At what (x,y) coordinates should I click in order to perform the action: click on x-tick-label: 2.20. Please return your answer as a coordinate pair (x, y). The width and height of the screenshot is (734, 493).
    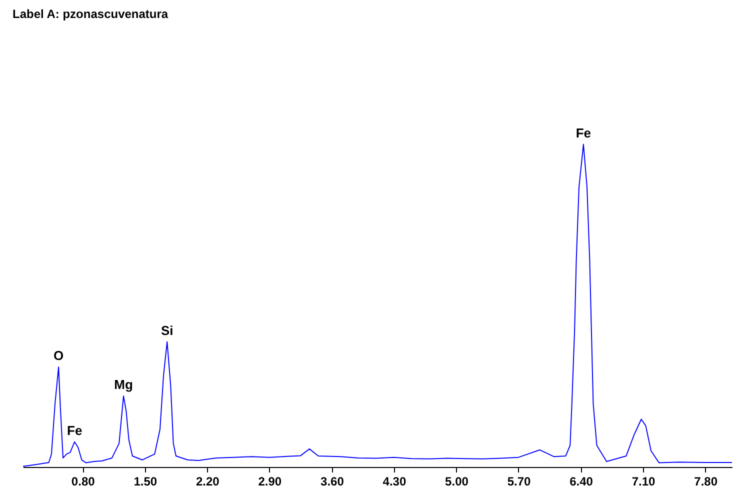
    Looking at the image, I should click on (208, 481).